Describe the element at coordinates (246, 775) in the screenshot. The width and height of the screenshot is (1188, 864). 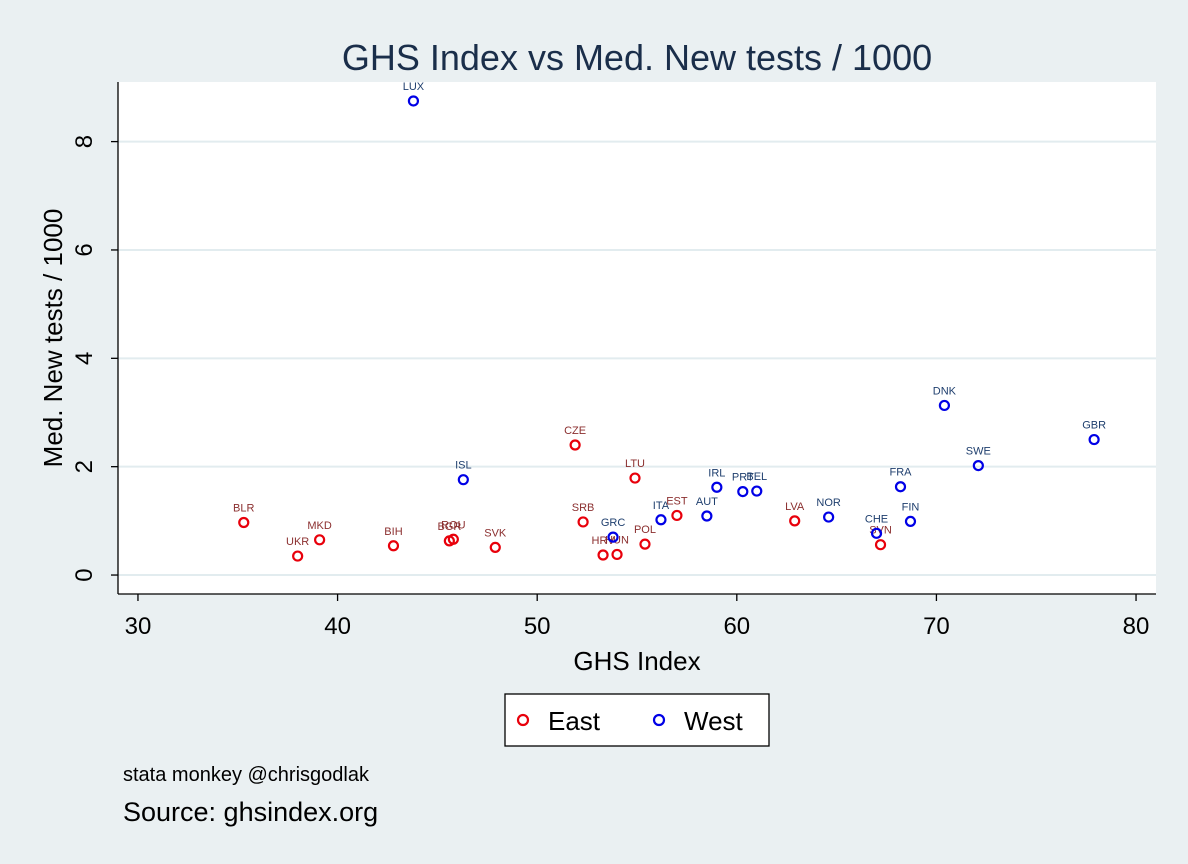
I see `credit-note: stata monkey @chrisgodlak` at that location.